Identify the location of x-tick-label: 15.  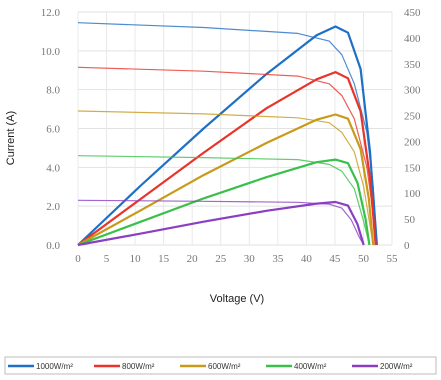
(164, 259).